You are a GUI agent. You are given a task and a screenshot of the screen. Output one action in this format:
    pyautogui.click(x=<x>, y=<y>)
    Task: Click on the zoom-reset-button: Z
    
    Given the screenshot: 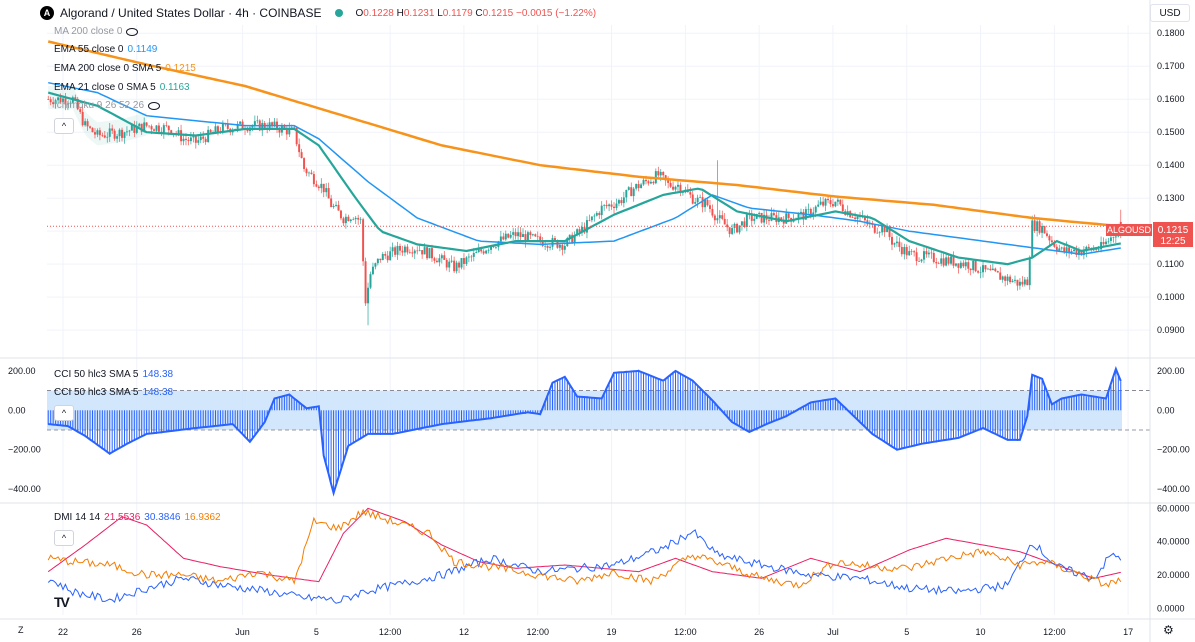 What is the action you would take?
    pyautogui.click(x=21, y=630)
    